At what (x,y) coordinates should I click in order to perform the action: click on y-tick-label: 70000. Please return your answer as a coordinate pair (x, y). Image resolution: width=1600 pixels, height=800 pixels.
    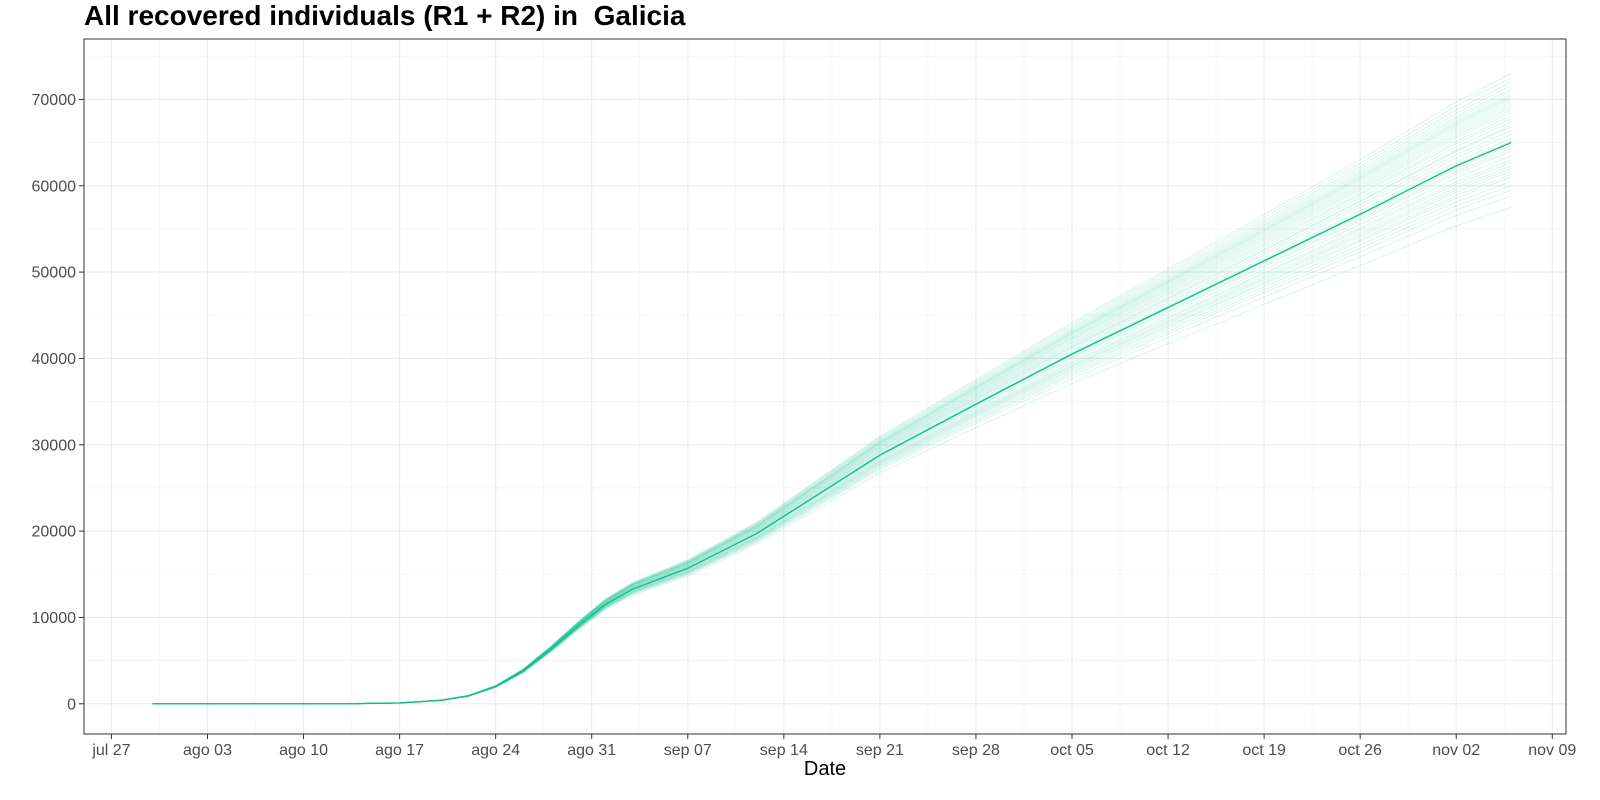
    Looking at the image, I should click on (54, 100).